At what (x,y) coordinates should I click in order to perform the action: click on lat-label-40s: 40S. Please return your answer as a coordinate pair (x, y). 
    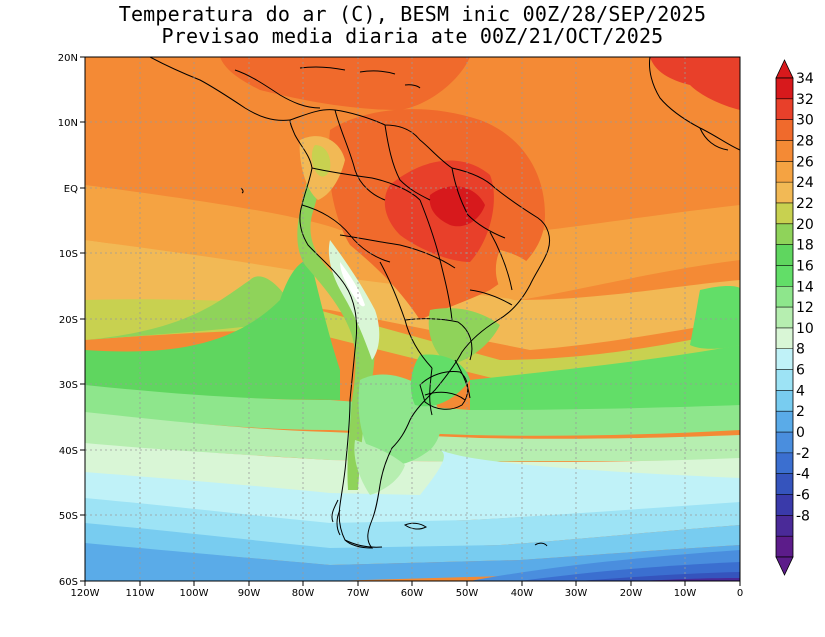
    Looking at the image, I should click on (68, 451).